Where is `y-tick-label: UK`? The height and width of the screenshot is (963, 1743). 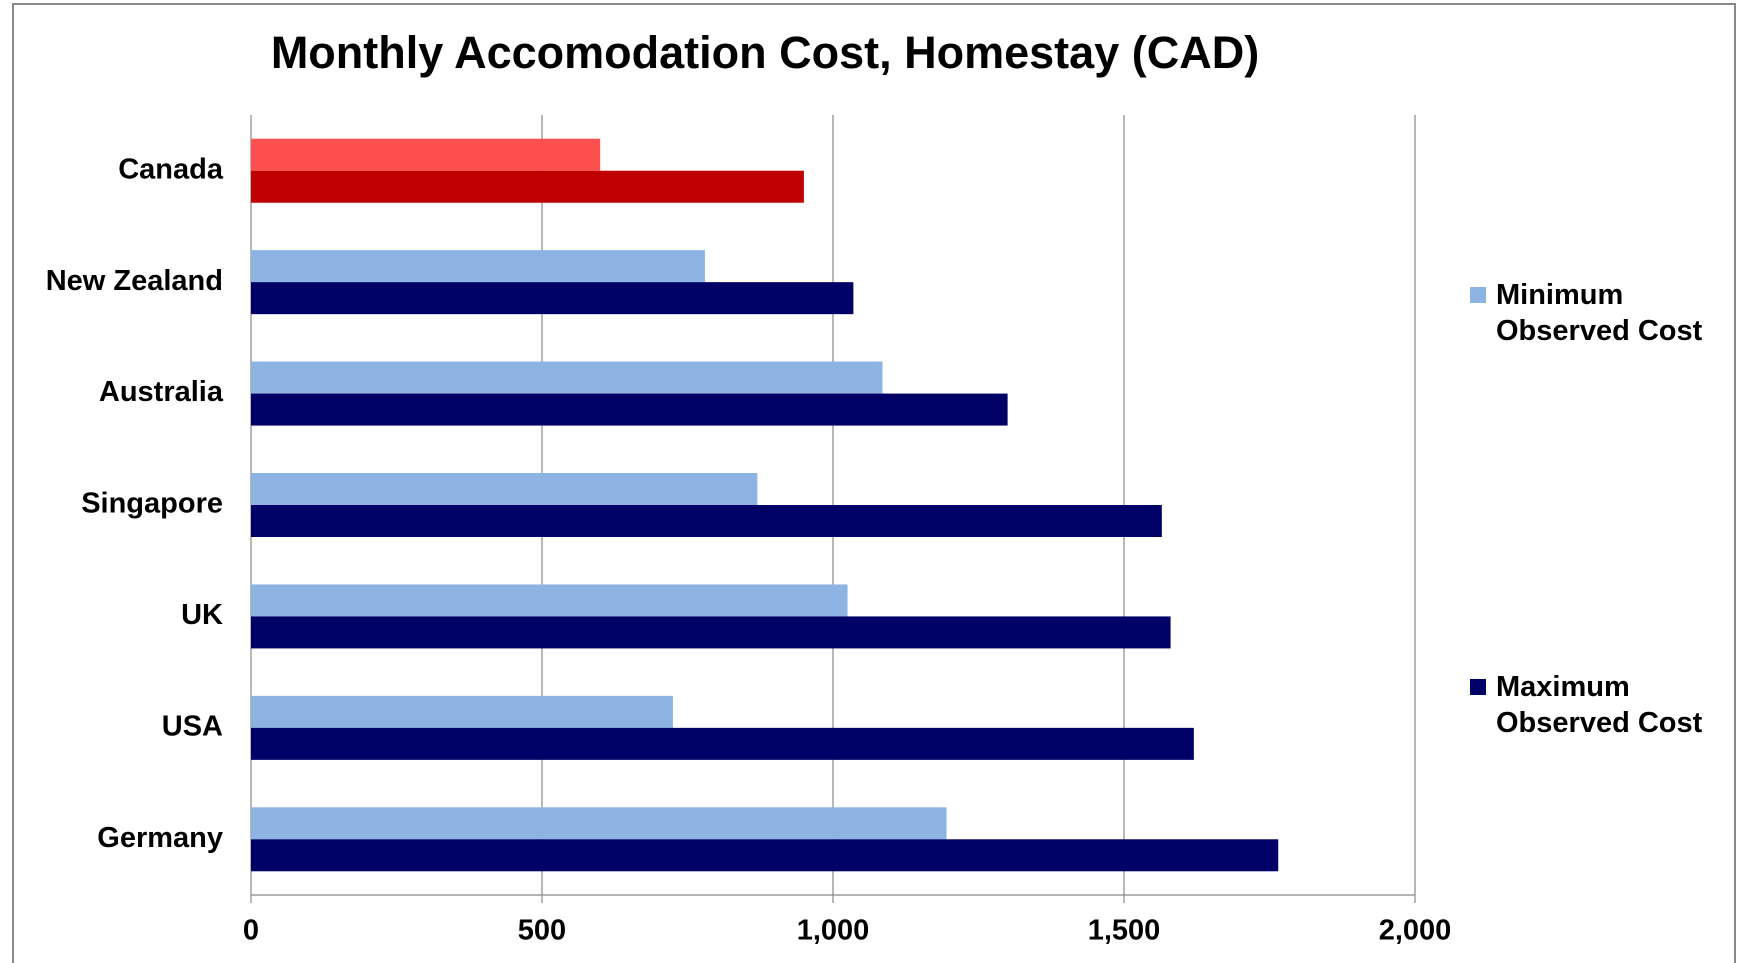
y-tick-label: UK is located at coordinates (202, 615).